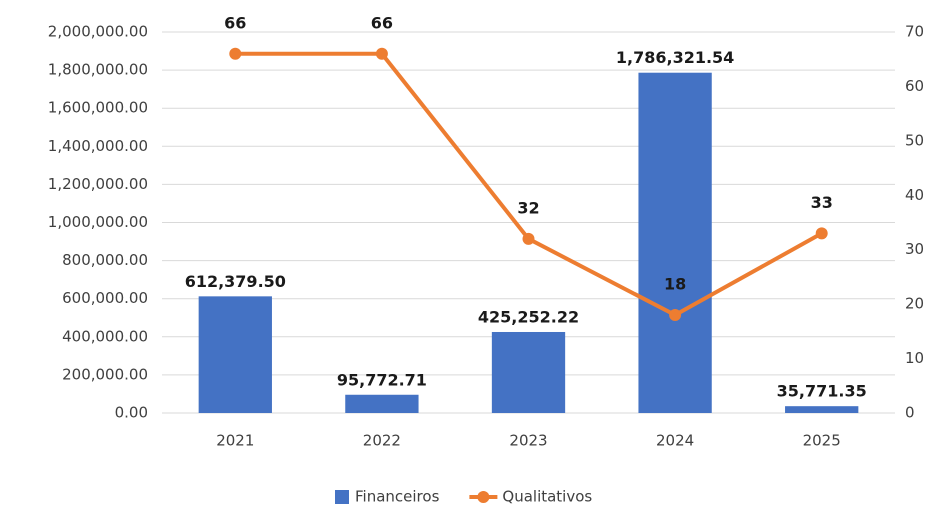 The height and width of the screenshot is (509, 935). I want to click on data-label: 425,252.22, so click(528, 316).